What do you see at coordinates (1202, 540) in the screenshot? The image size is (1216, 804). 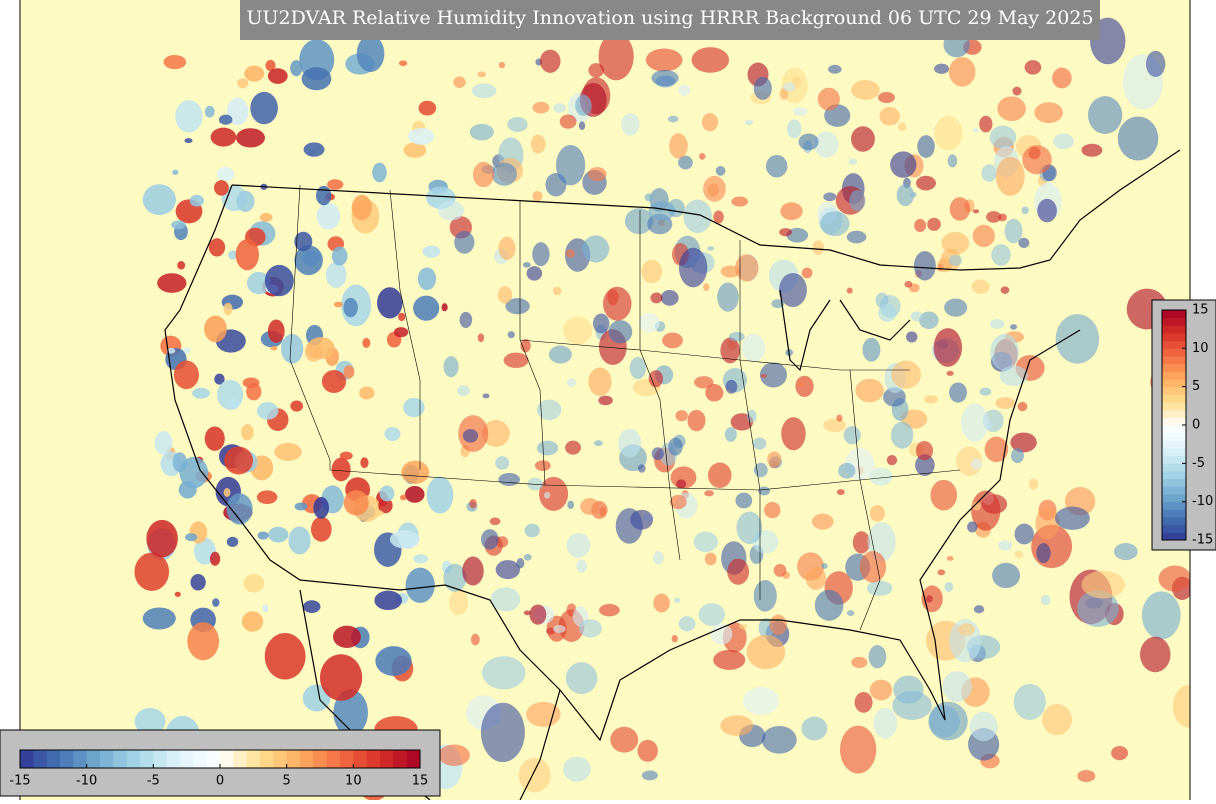 I see `colorbar-tick-label: -15` at bounding box center [1202, 540].